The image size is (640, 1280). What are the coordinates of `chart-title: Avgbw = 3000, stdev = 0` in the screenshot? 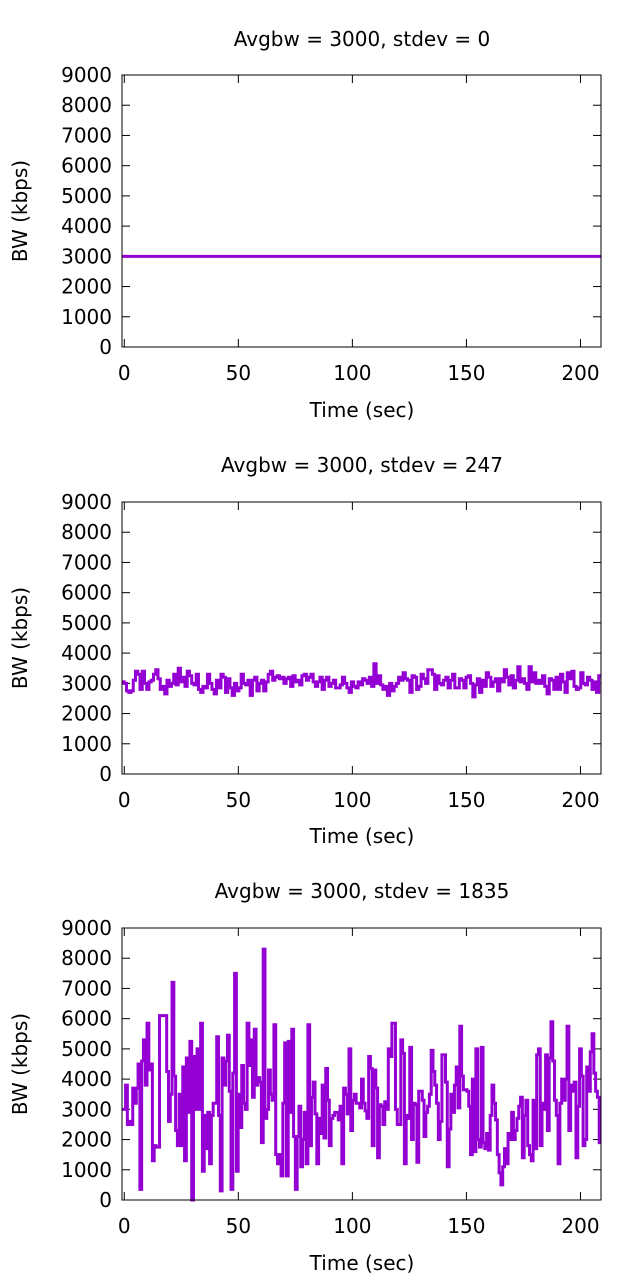 It's located at (362, 39).